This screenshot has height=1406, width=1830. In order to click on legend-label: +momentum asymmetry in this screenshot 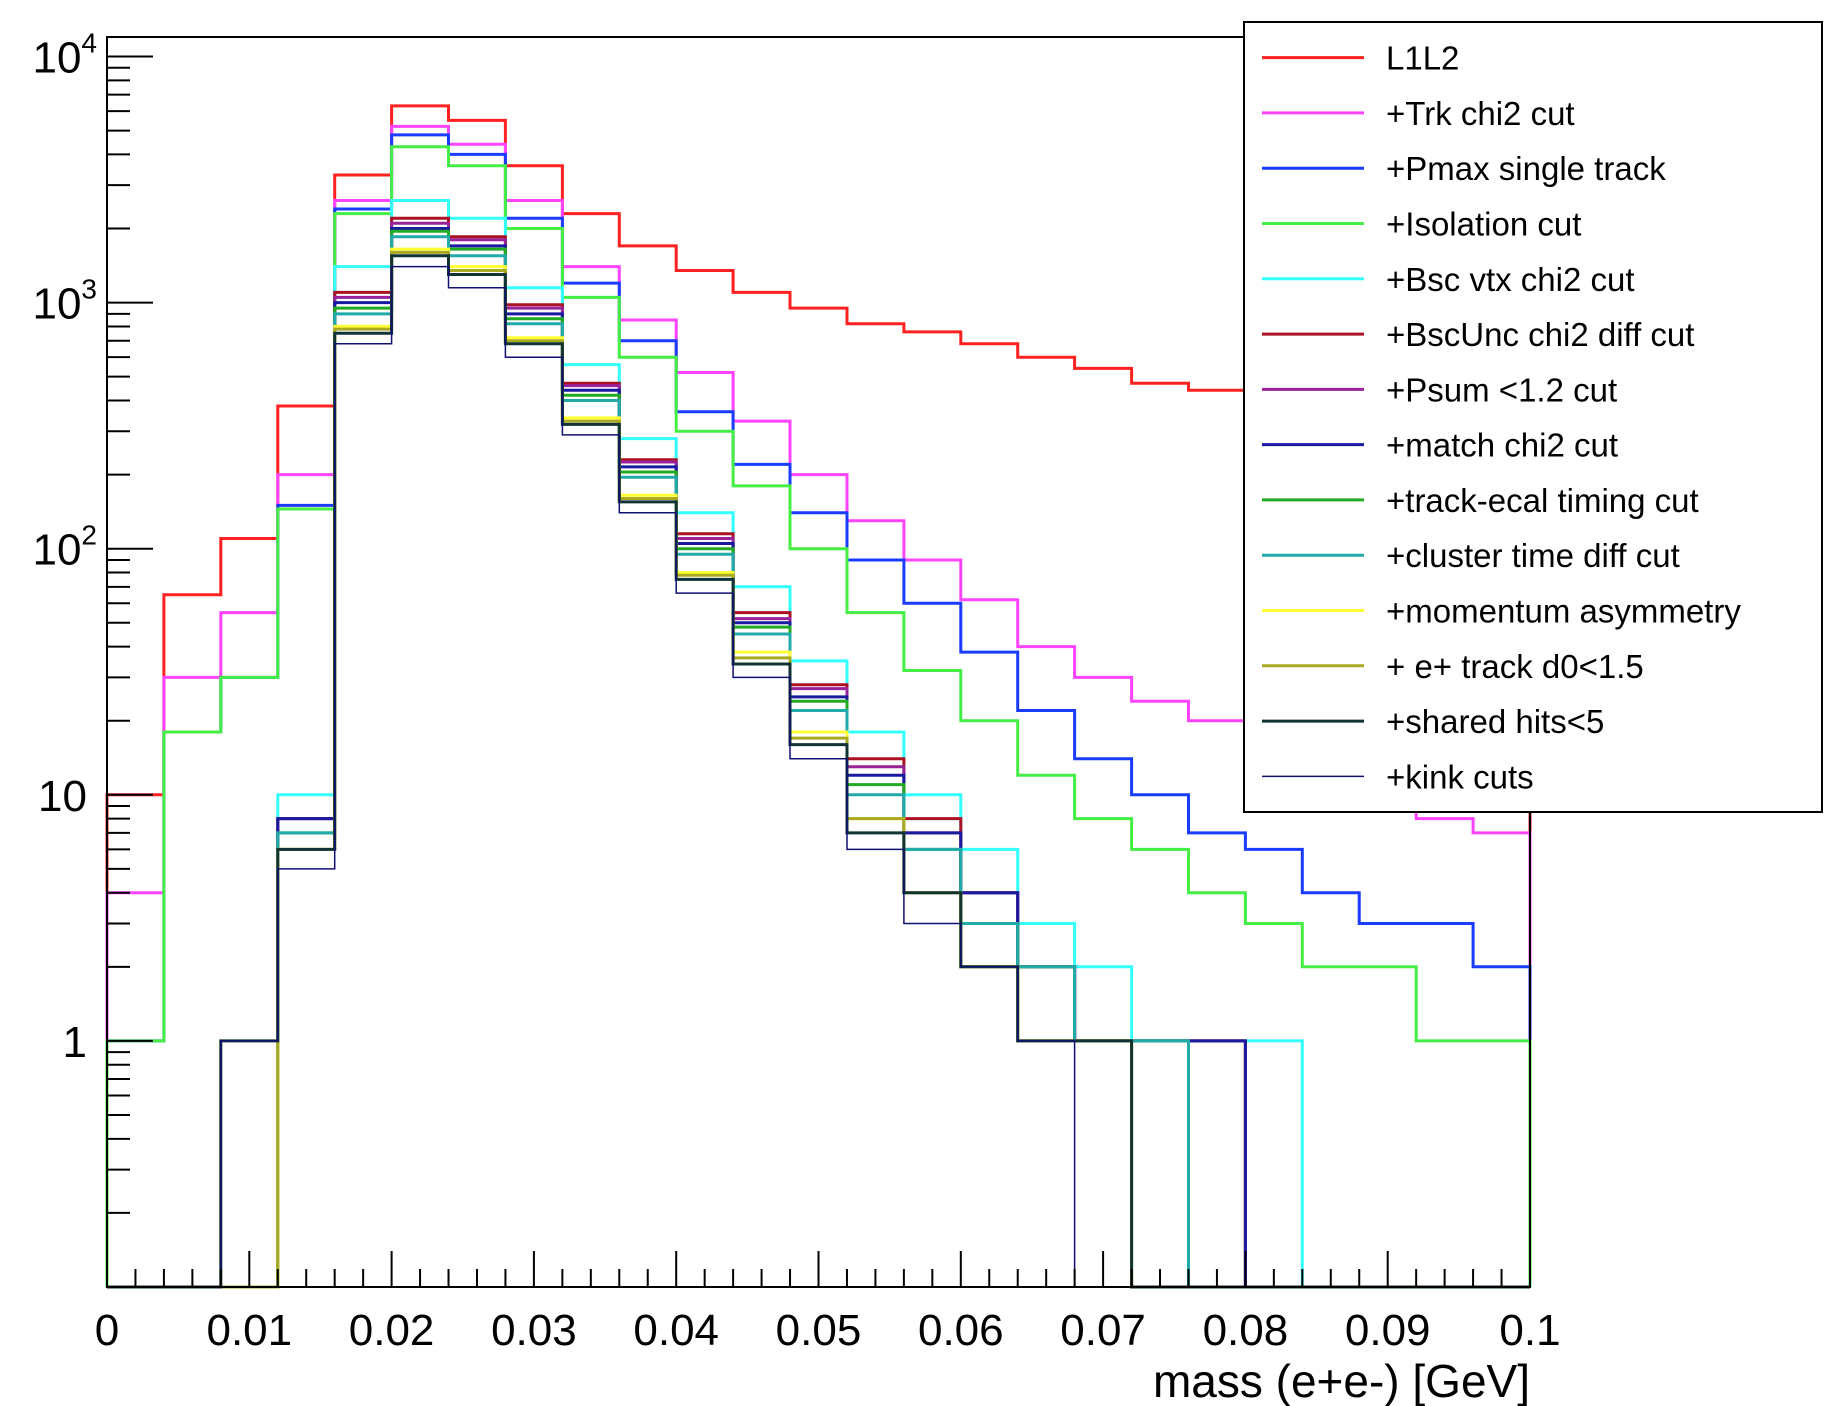, I will do `click(1563, 611)`.